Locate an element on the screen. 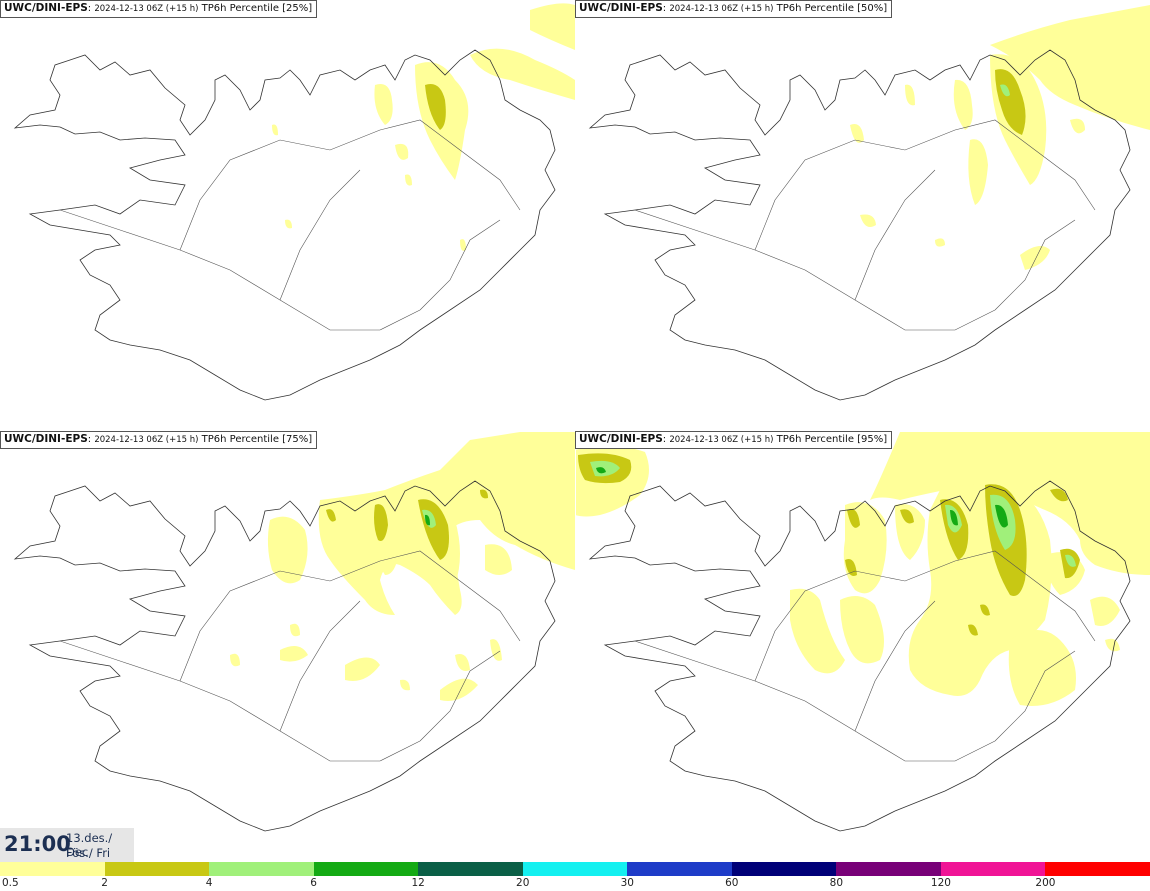 This screenshot has height=891, width=1150. legend-tick-label: 80 is located at coordinates (836, 883).